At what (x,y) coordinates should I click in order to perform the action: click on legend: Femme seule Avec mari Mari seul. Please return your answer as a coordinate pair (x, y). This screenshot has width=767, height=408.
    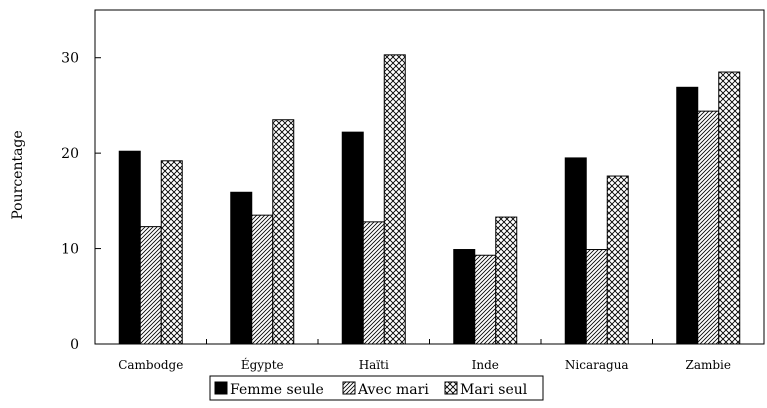
    Looking at the image, I should click on (376, 388).